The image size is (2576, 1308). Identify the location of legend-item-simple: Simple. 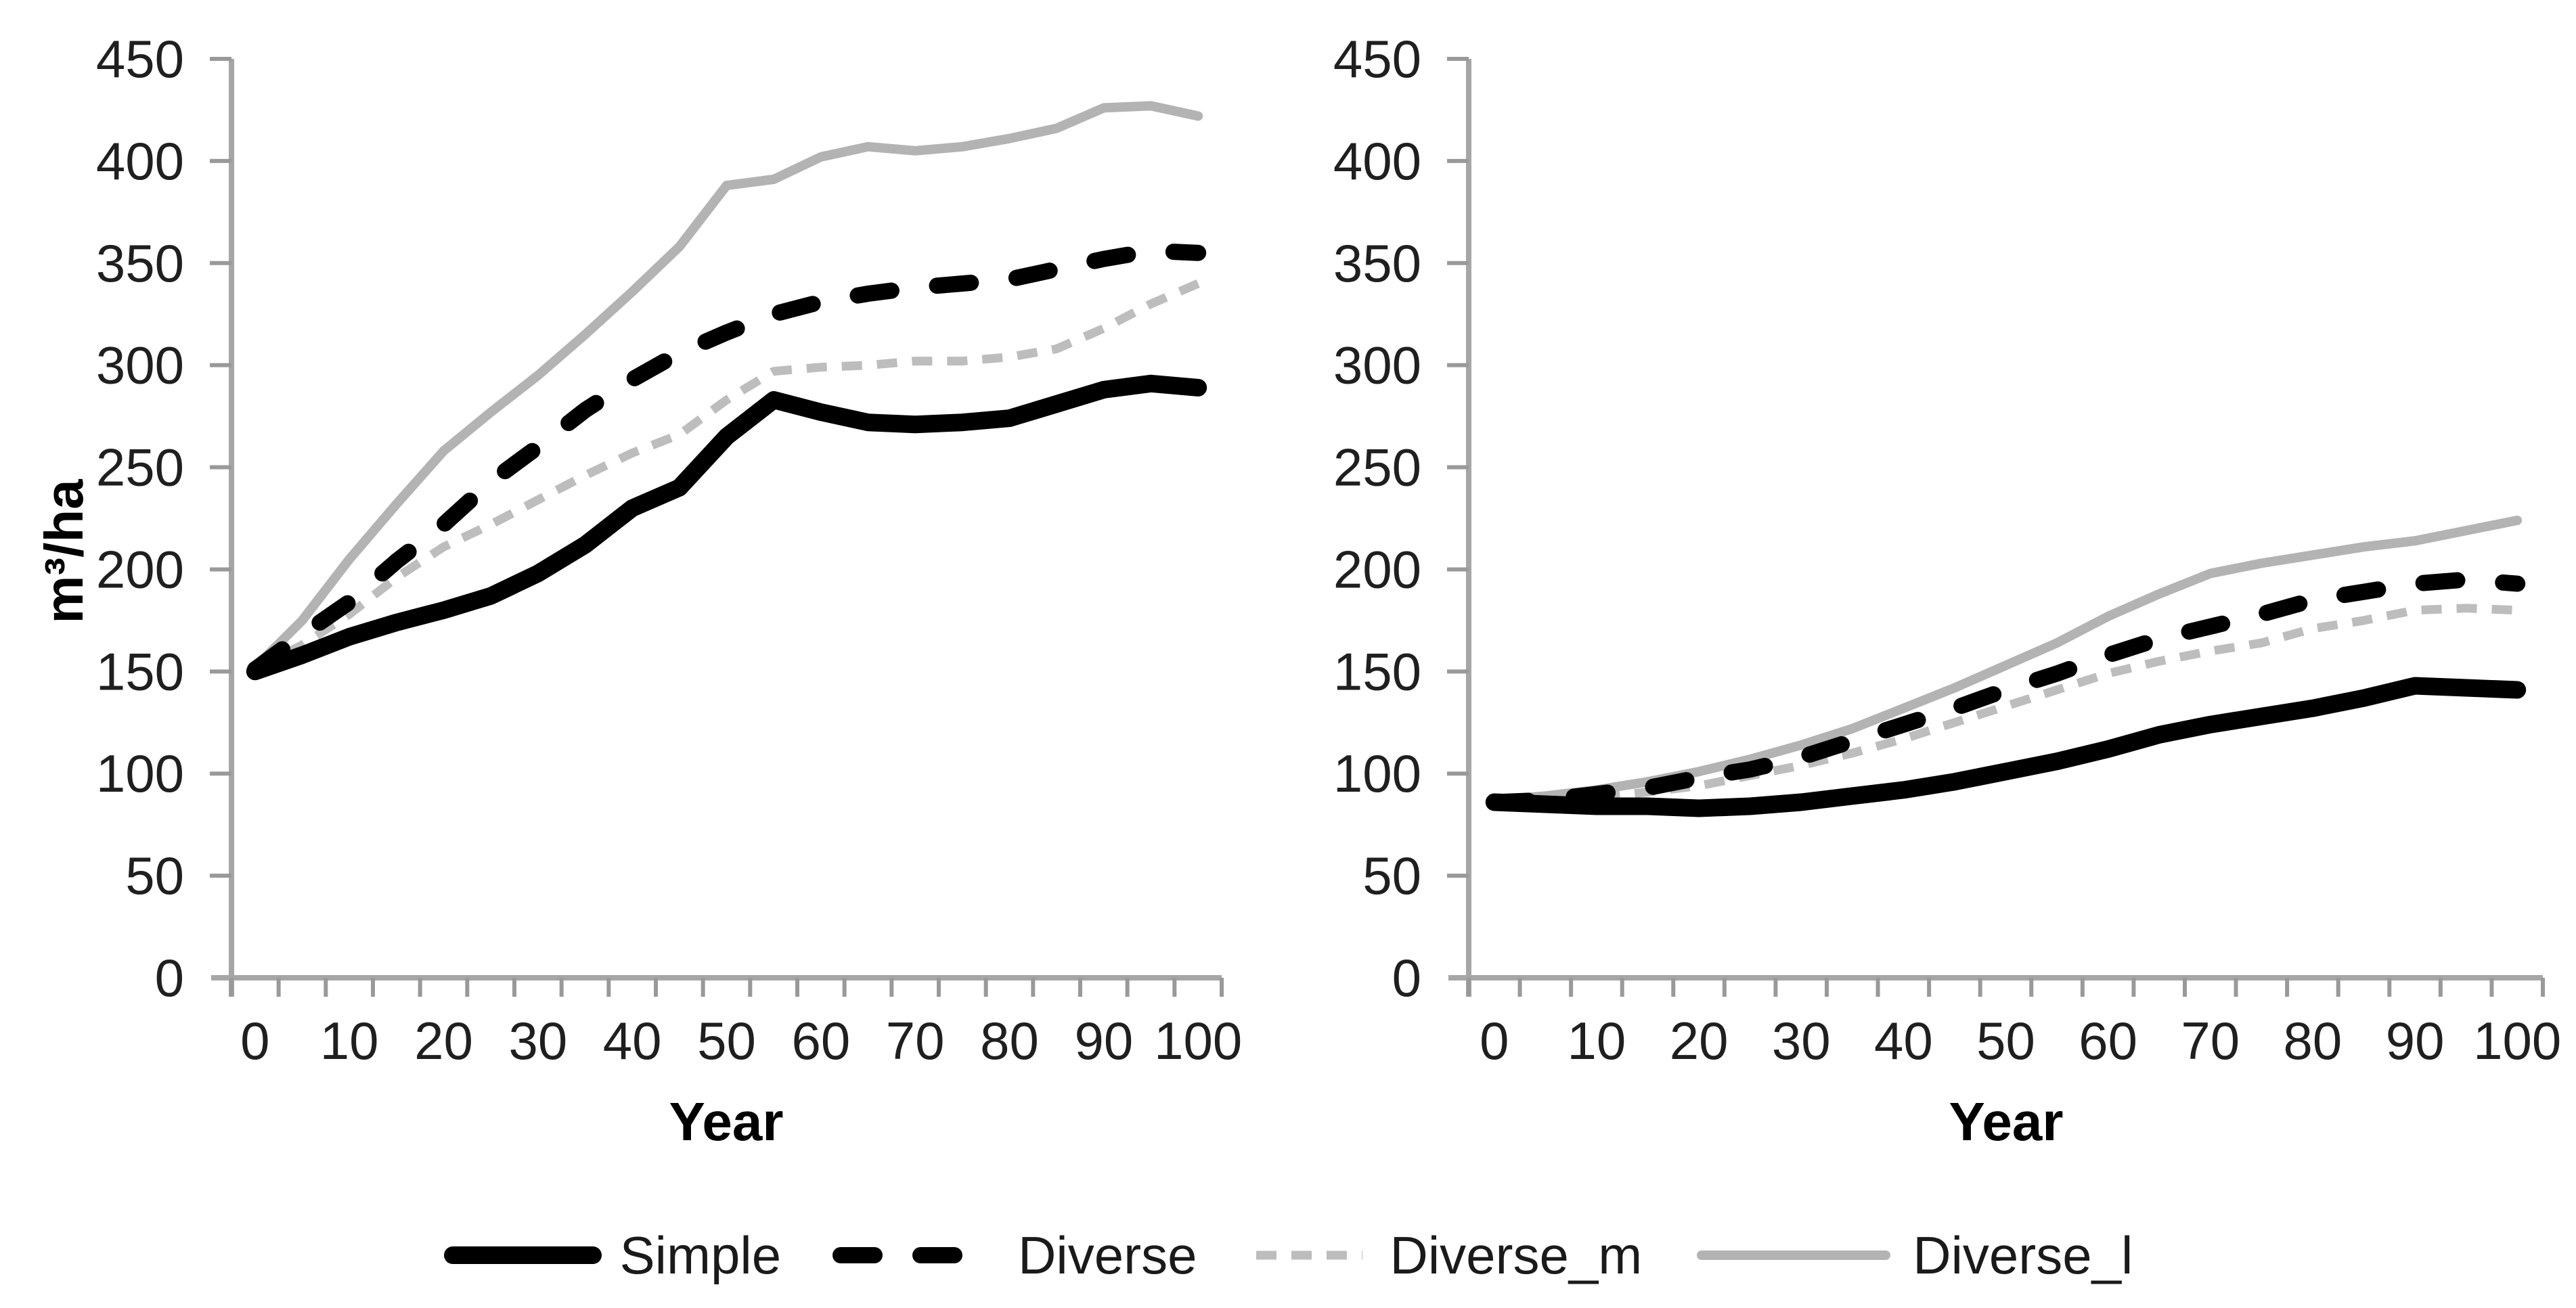
(612, 1255).